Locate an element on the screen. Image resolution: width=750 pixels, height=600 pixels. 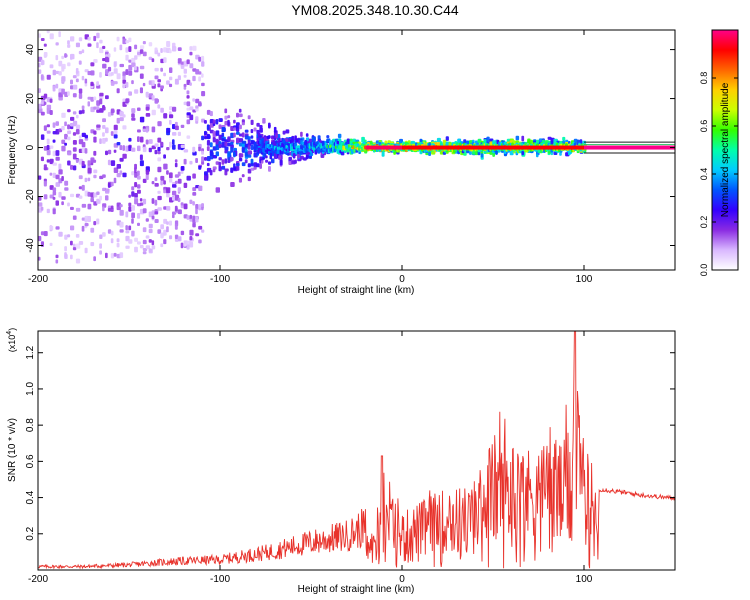
y-tick-label: 40 is located at coordinates (30, 50).